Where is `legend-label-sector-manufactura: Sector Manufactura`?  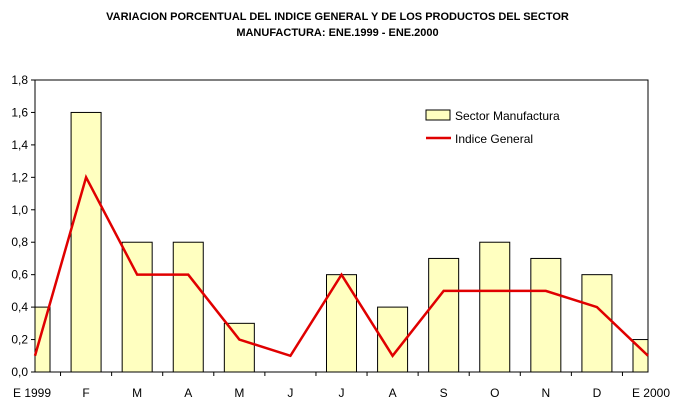
legend-label-sector-manufactura: Sector Manufactura is located at coordinates (507, 116).